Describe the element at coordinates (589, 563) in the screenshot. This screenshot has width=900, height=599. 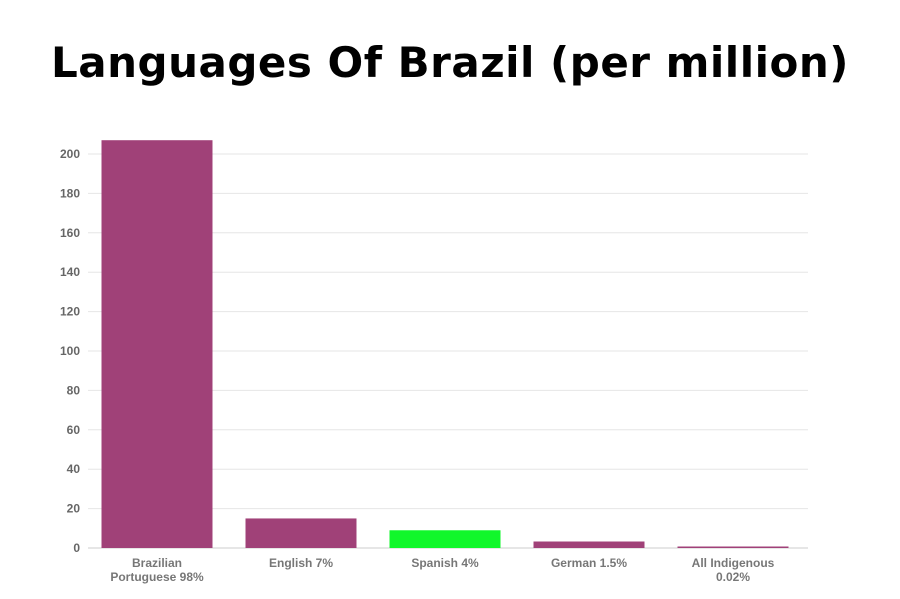
I see `x-category-label: German 1.5%` at that location.